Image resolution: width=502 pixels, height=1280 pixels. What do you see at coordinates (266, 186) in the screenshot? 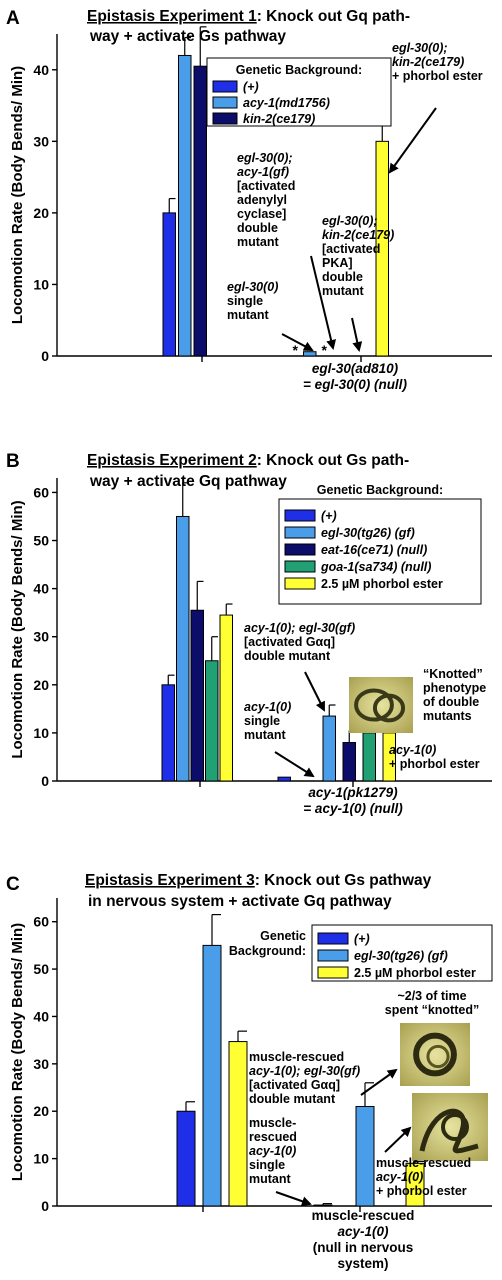
I see `panel-a-annotation-1-line-2: [activated` at bounding box center [266, 186].